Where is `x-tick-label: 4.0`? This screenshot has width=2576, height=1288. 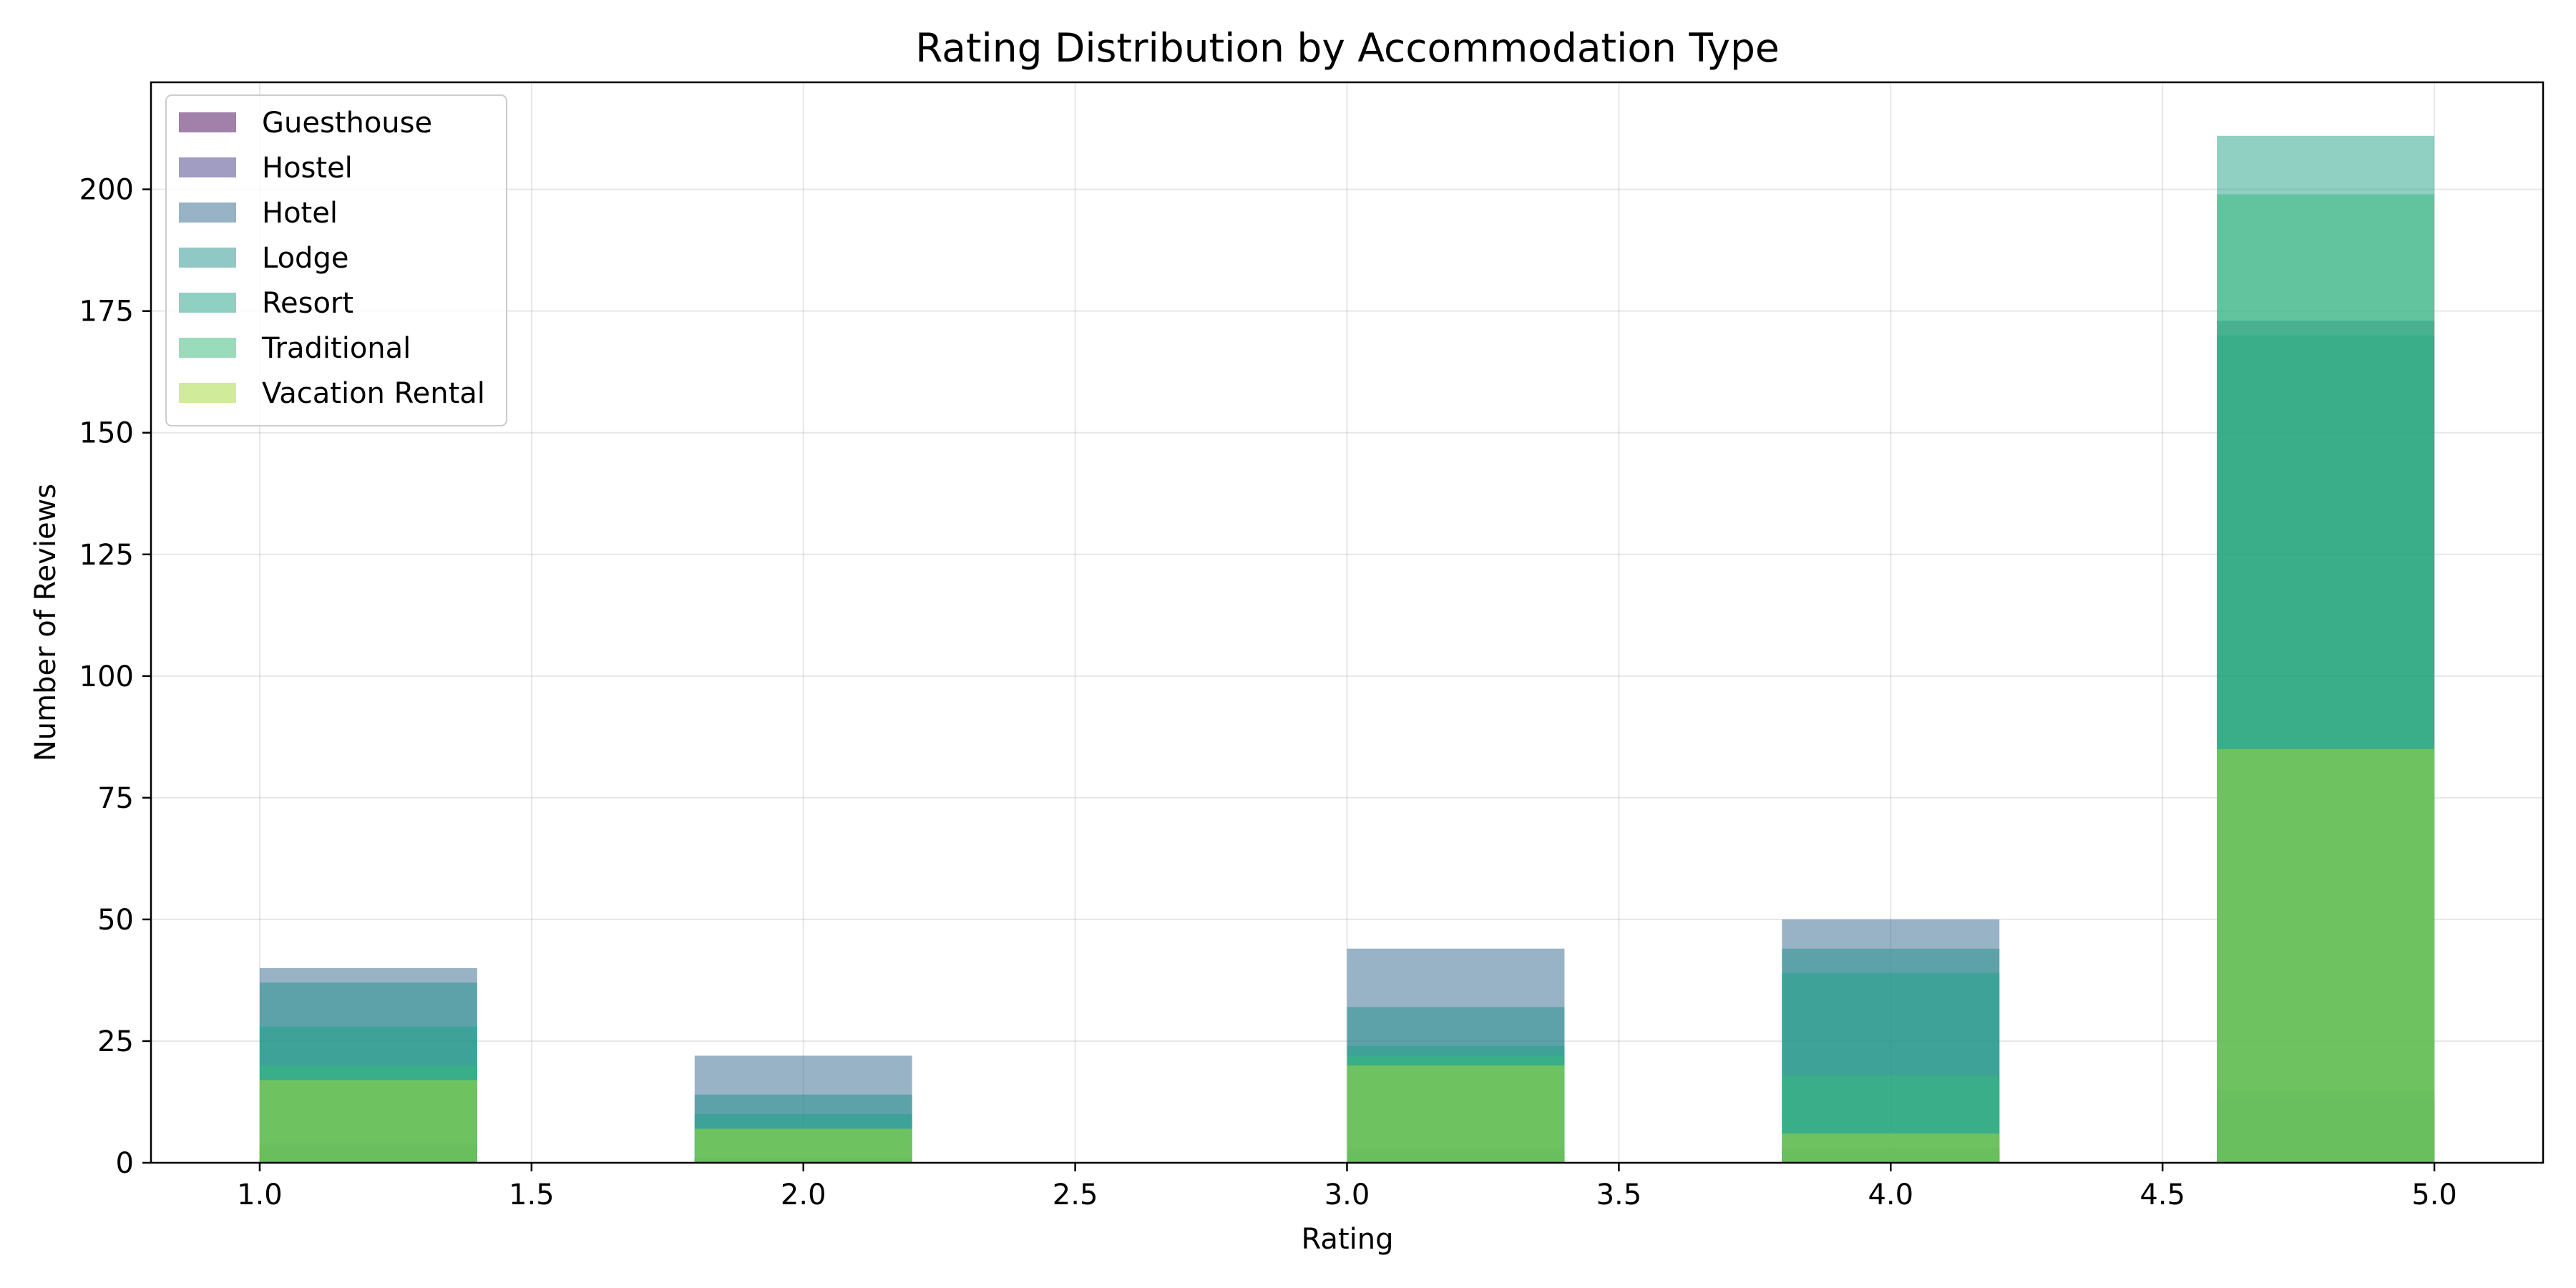
x-tick-label: 4.0 is located at coordinates (1890, 1195).